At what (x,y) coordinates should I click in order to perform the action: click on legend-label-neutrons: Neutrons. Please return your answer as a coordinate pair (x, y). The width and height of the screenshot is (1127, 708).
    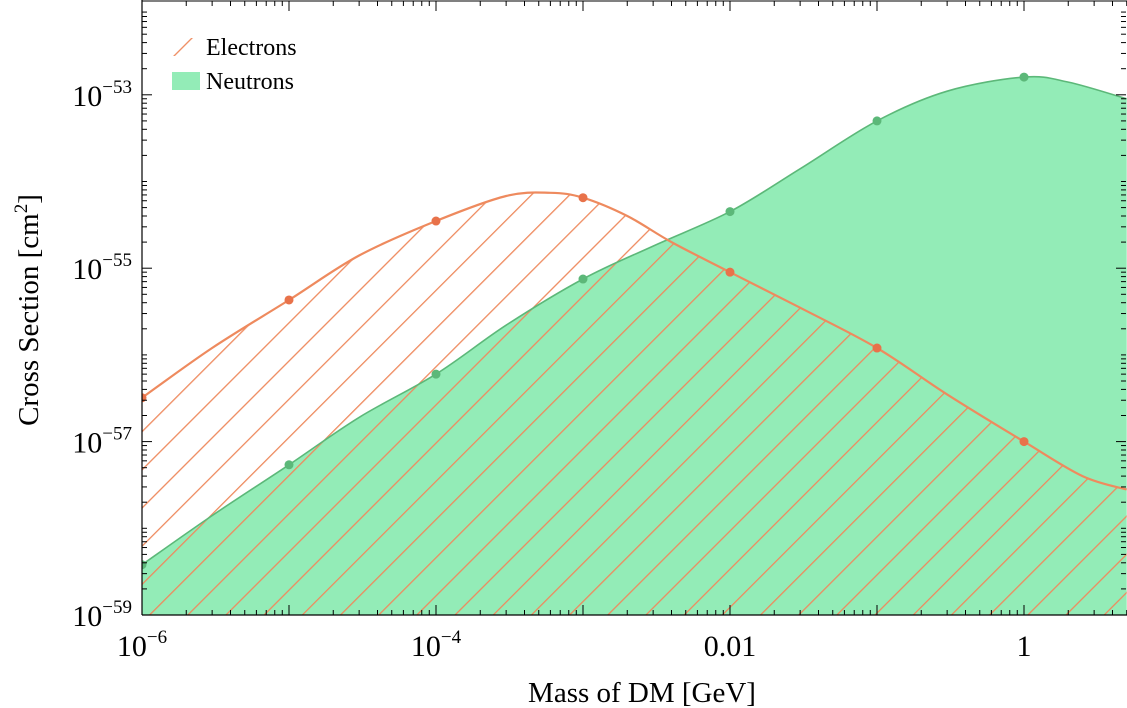
    Looking at the image, I should click on (250, 82).